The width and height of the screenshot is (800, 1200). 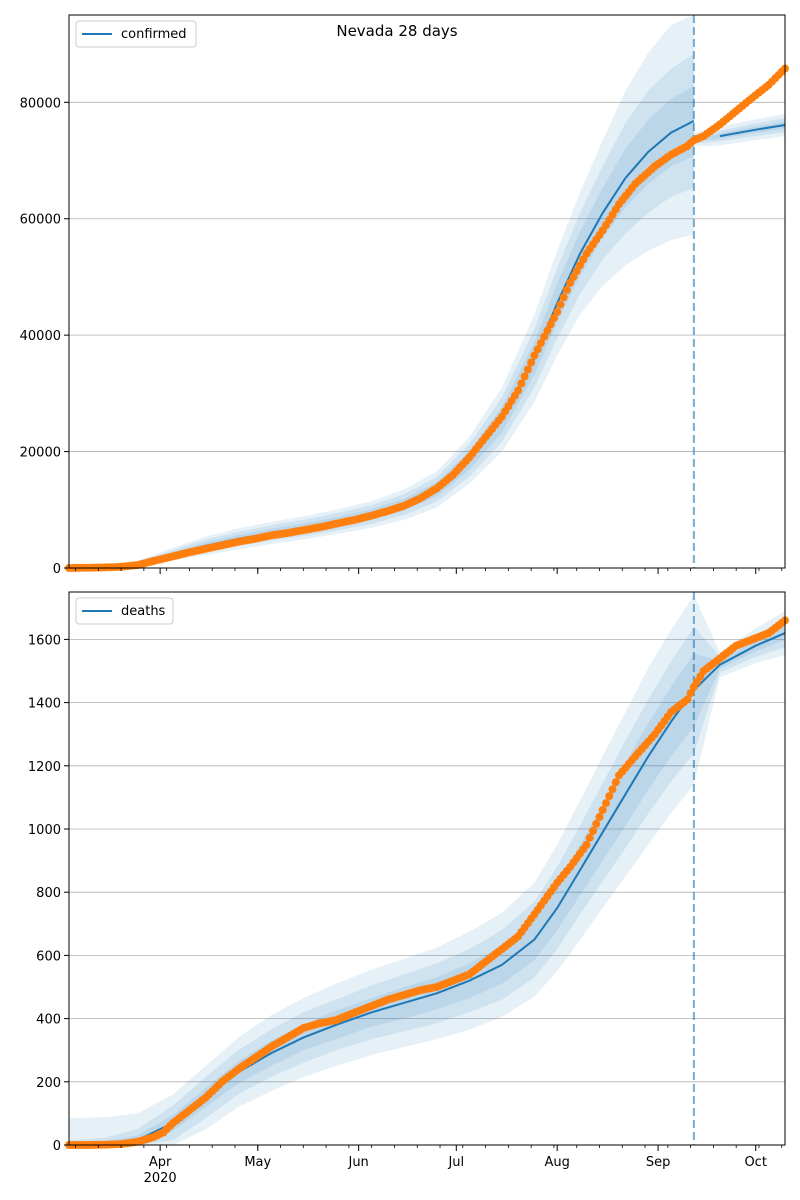 I want to click on confirmed-ytick-label: 40000, so click(x=40, y=336).